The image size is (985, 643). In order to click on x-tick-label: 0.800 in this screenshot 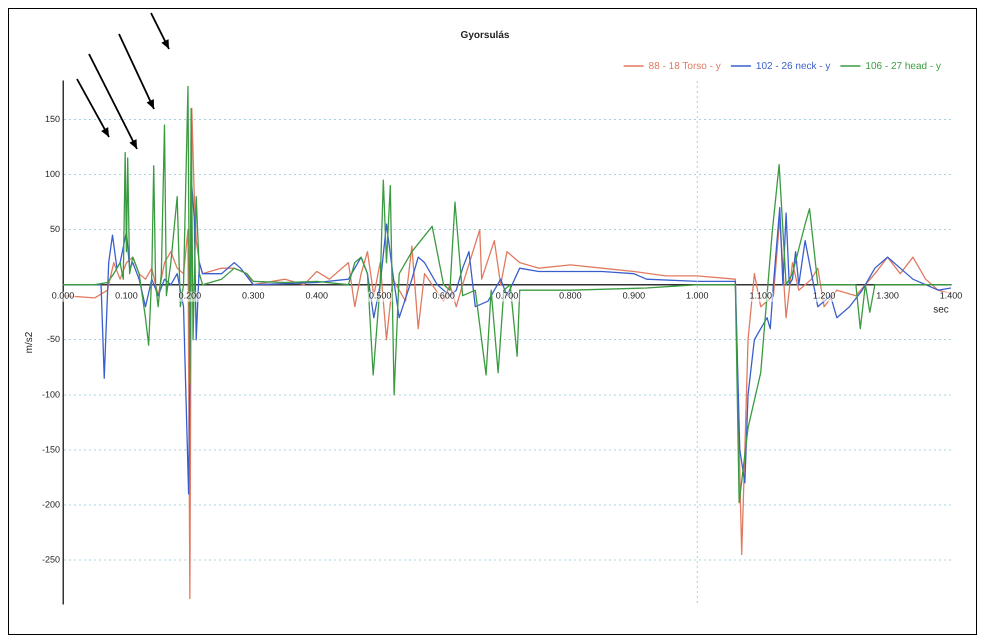, I will do `click(570, 295)`.